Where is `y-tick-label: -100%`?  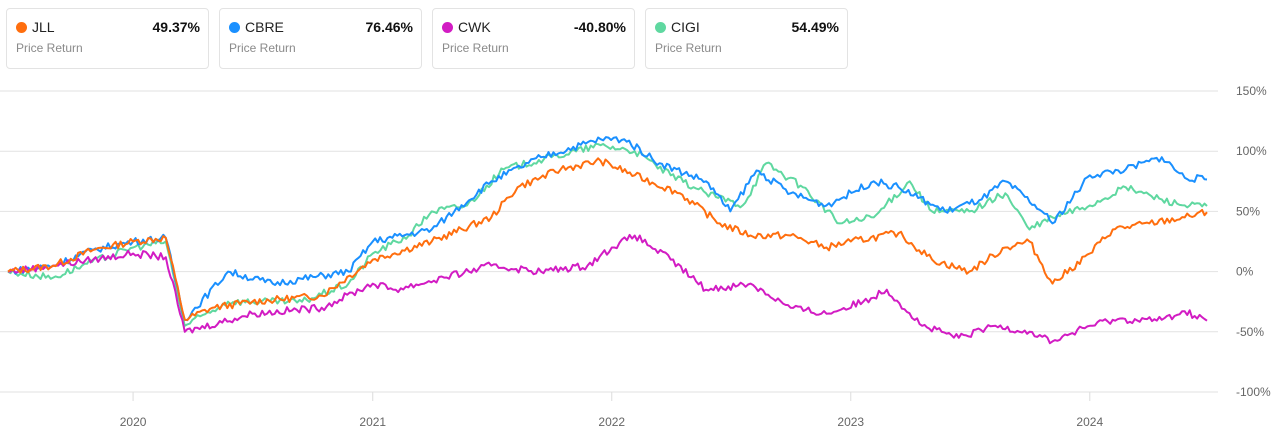
y-tick-label: -100% is located at coordinates (1253, 392).